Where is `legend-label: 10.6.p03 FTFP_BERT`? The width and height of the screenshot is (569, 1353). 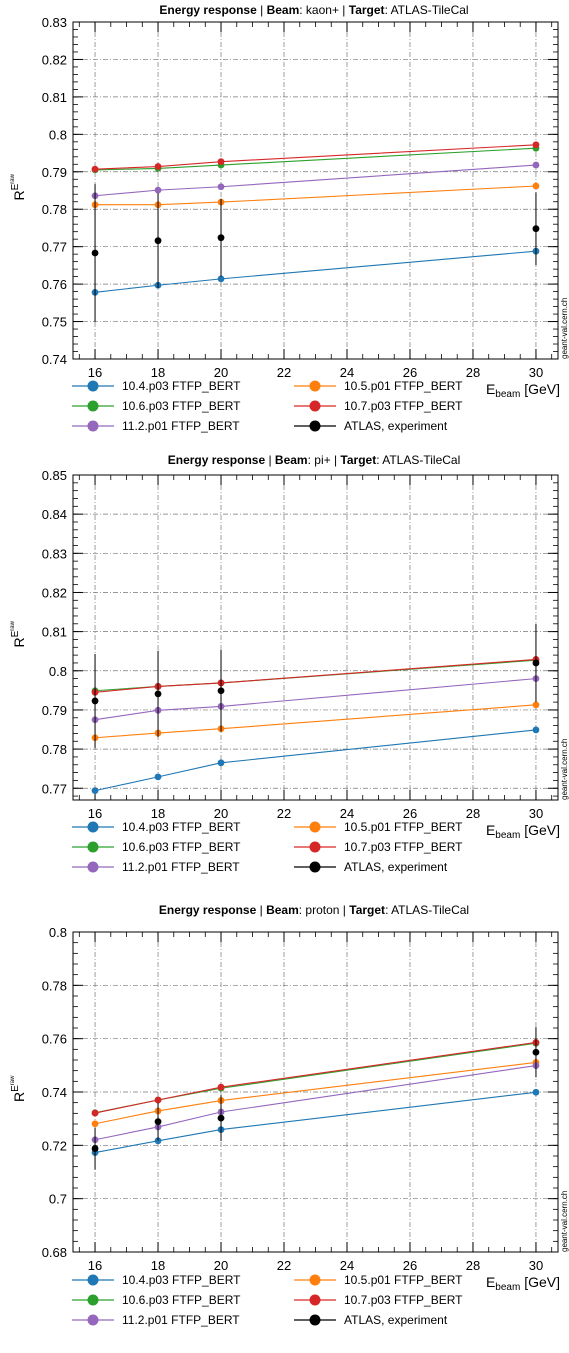 legend-label: 10.6.p03 FTFP_BERT is located at coordinates (181, 847).